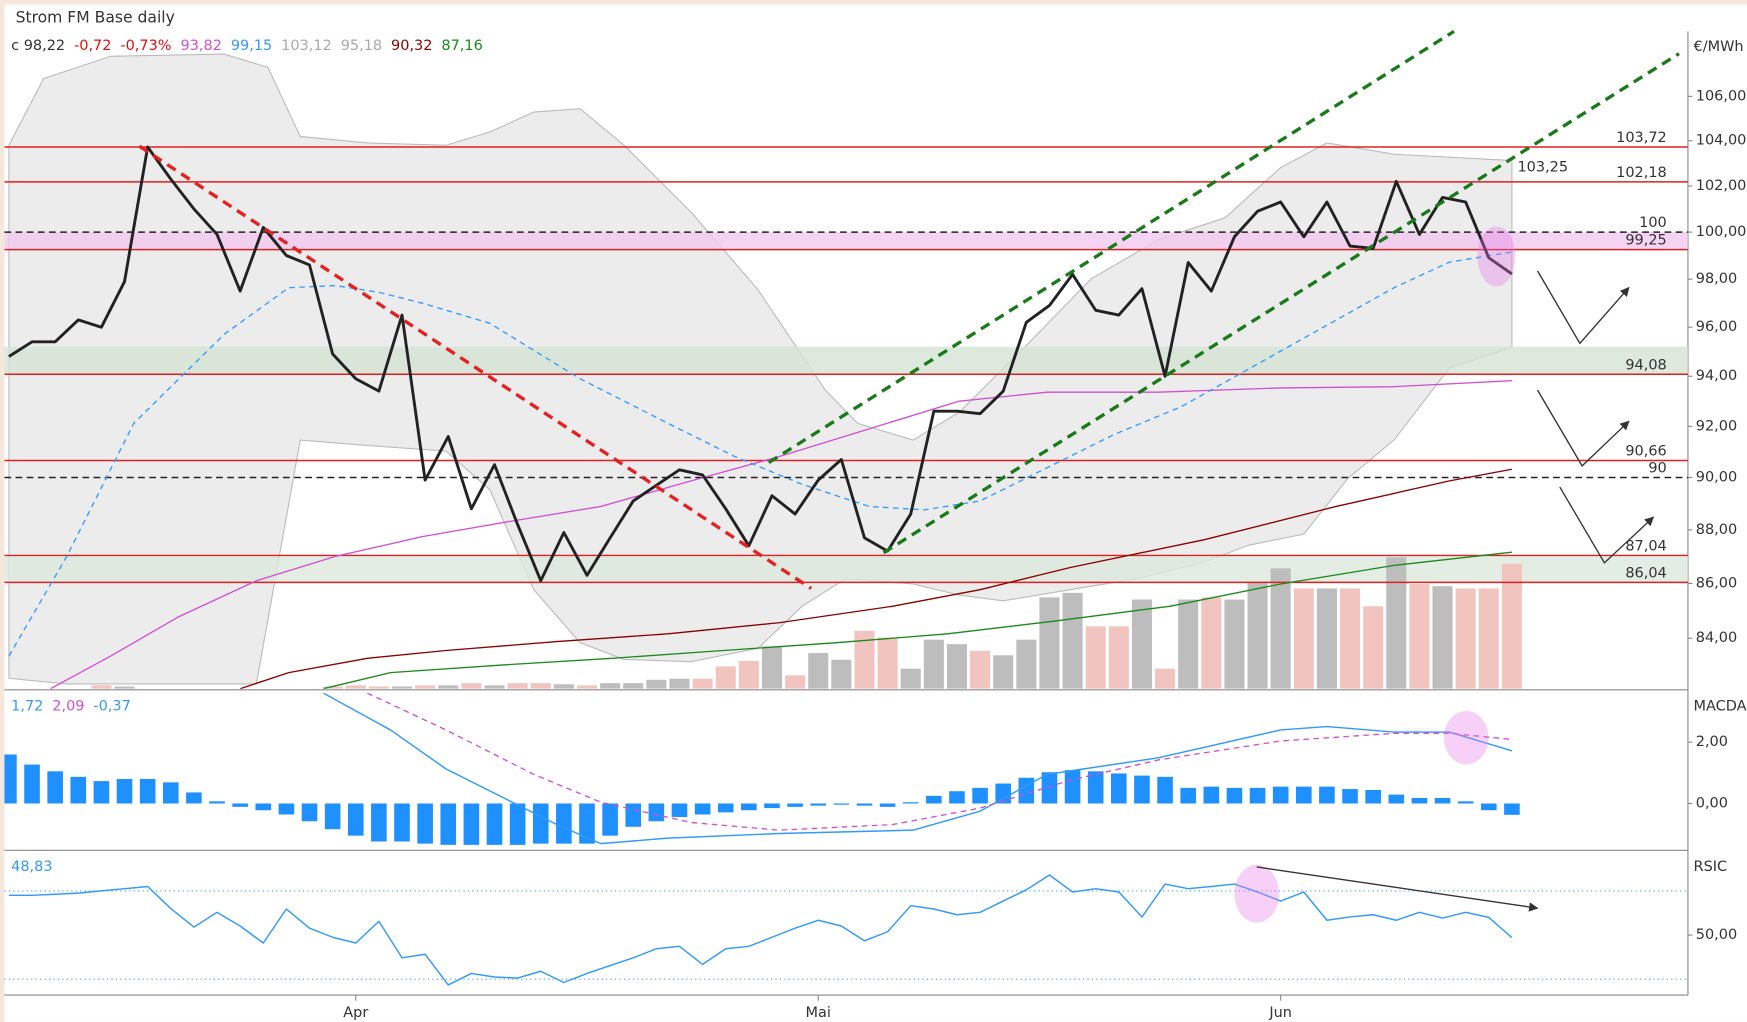 The height and width of the screenshot is (1022, 1747). I want to click on legend-entry: 48,83, so click(31, 867).